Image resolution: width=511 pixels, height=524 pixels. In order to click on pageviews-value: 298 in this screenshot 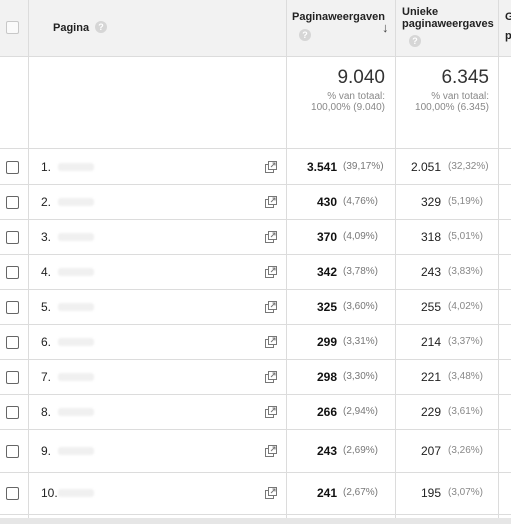, I will do `click(326, 376)`.